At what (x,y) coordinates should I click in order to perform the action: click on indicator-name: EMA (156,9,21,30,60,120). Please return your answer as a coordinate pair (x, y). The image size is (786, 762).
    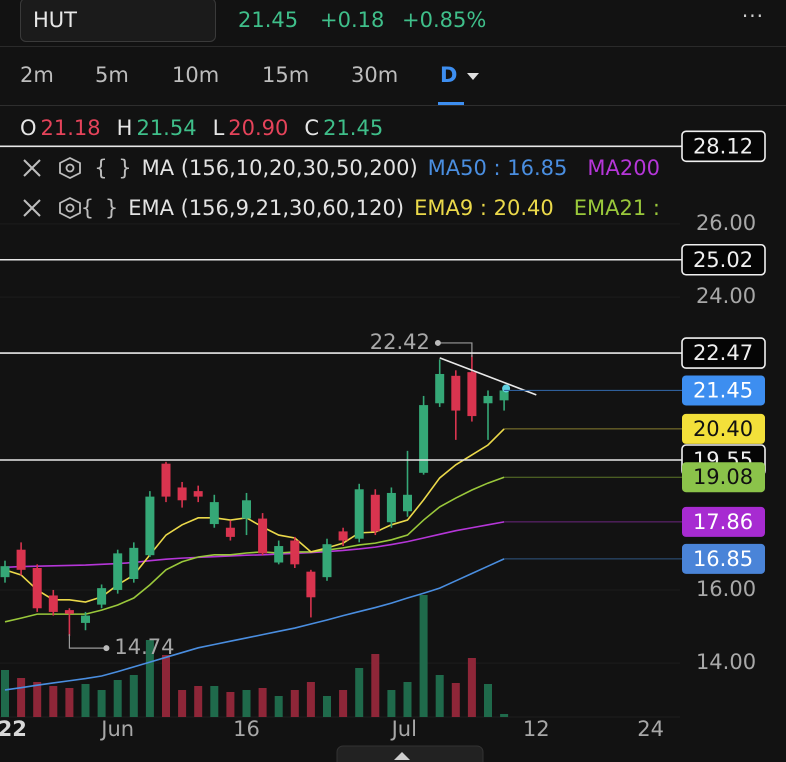
    Looking at the image, I should click on (266, 208).